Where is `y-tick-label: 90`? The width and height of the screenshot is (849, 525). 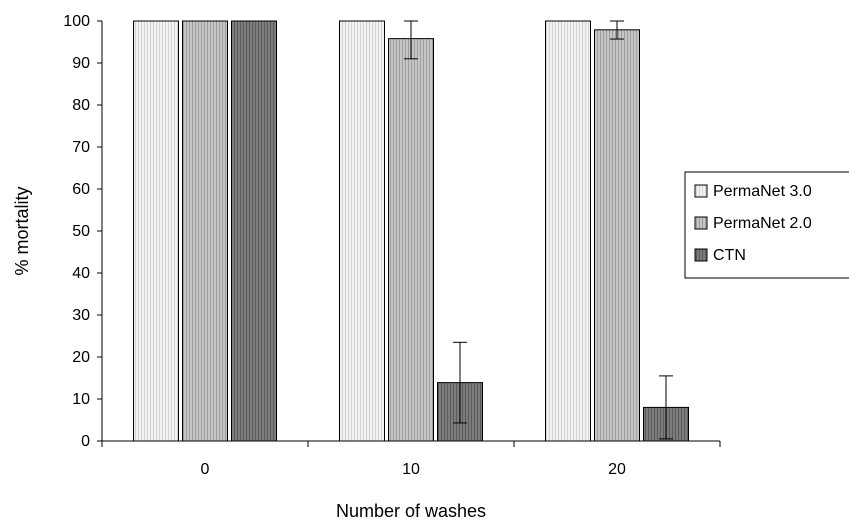 y-tick-label: 90 is located at coordinates (81, 63).